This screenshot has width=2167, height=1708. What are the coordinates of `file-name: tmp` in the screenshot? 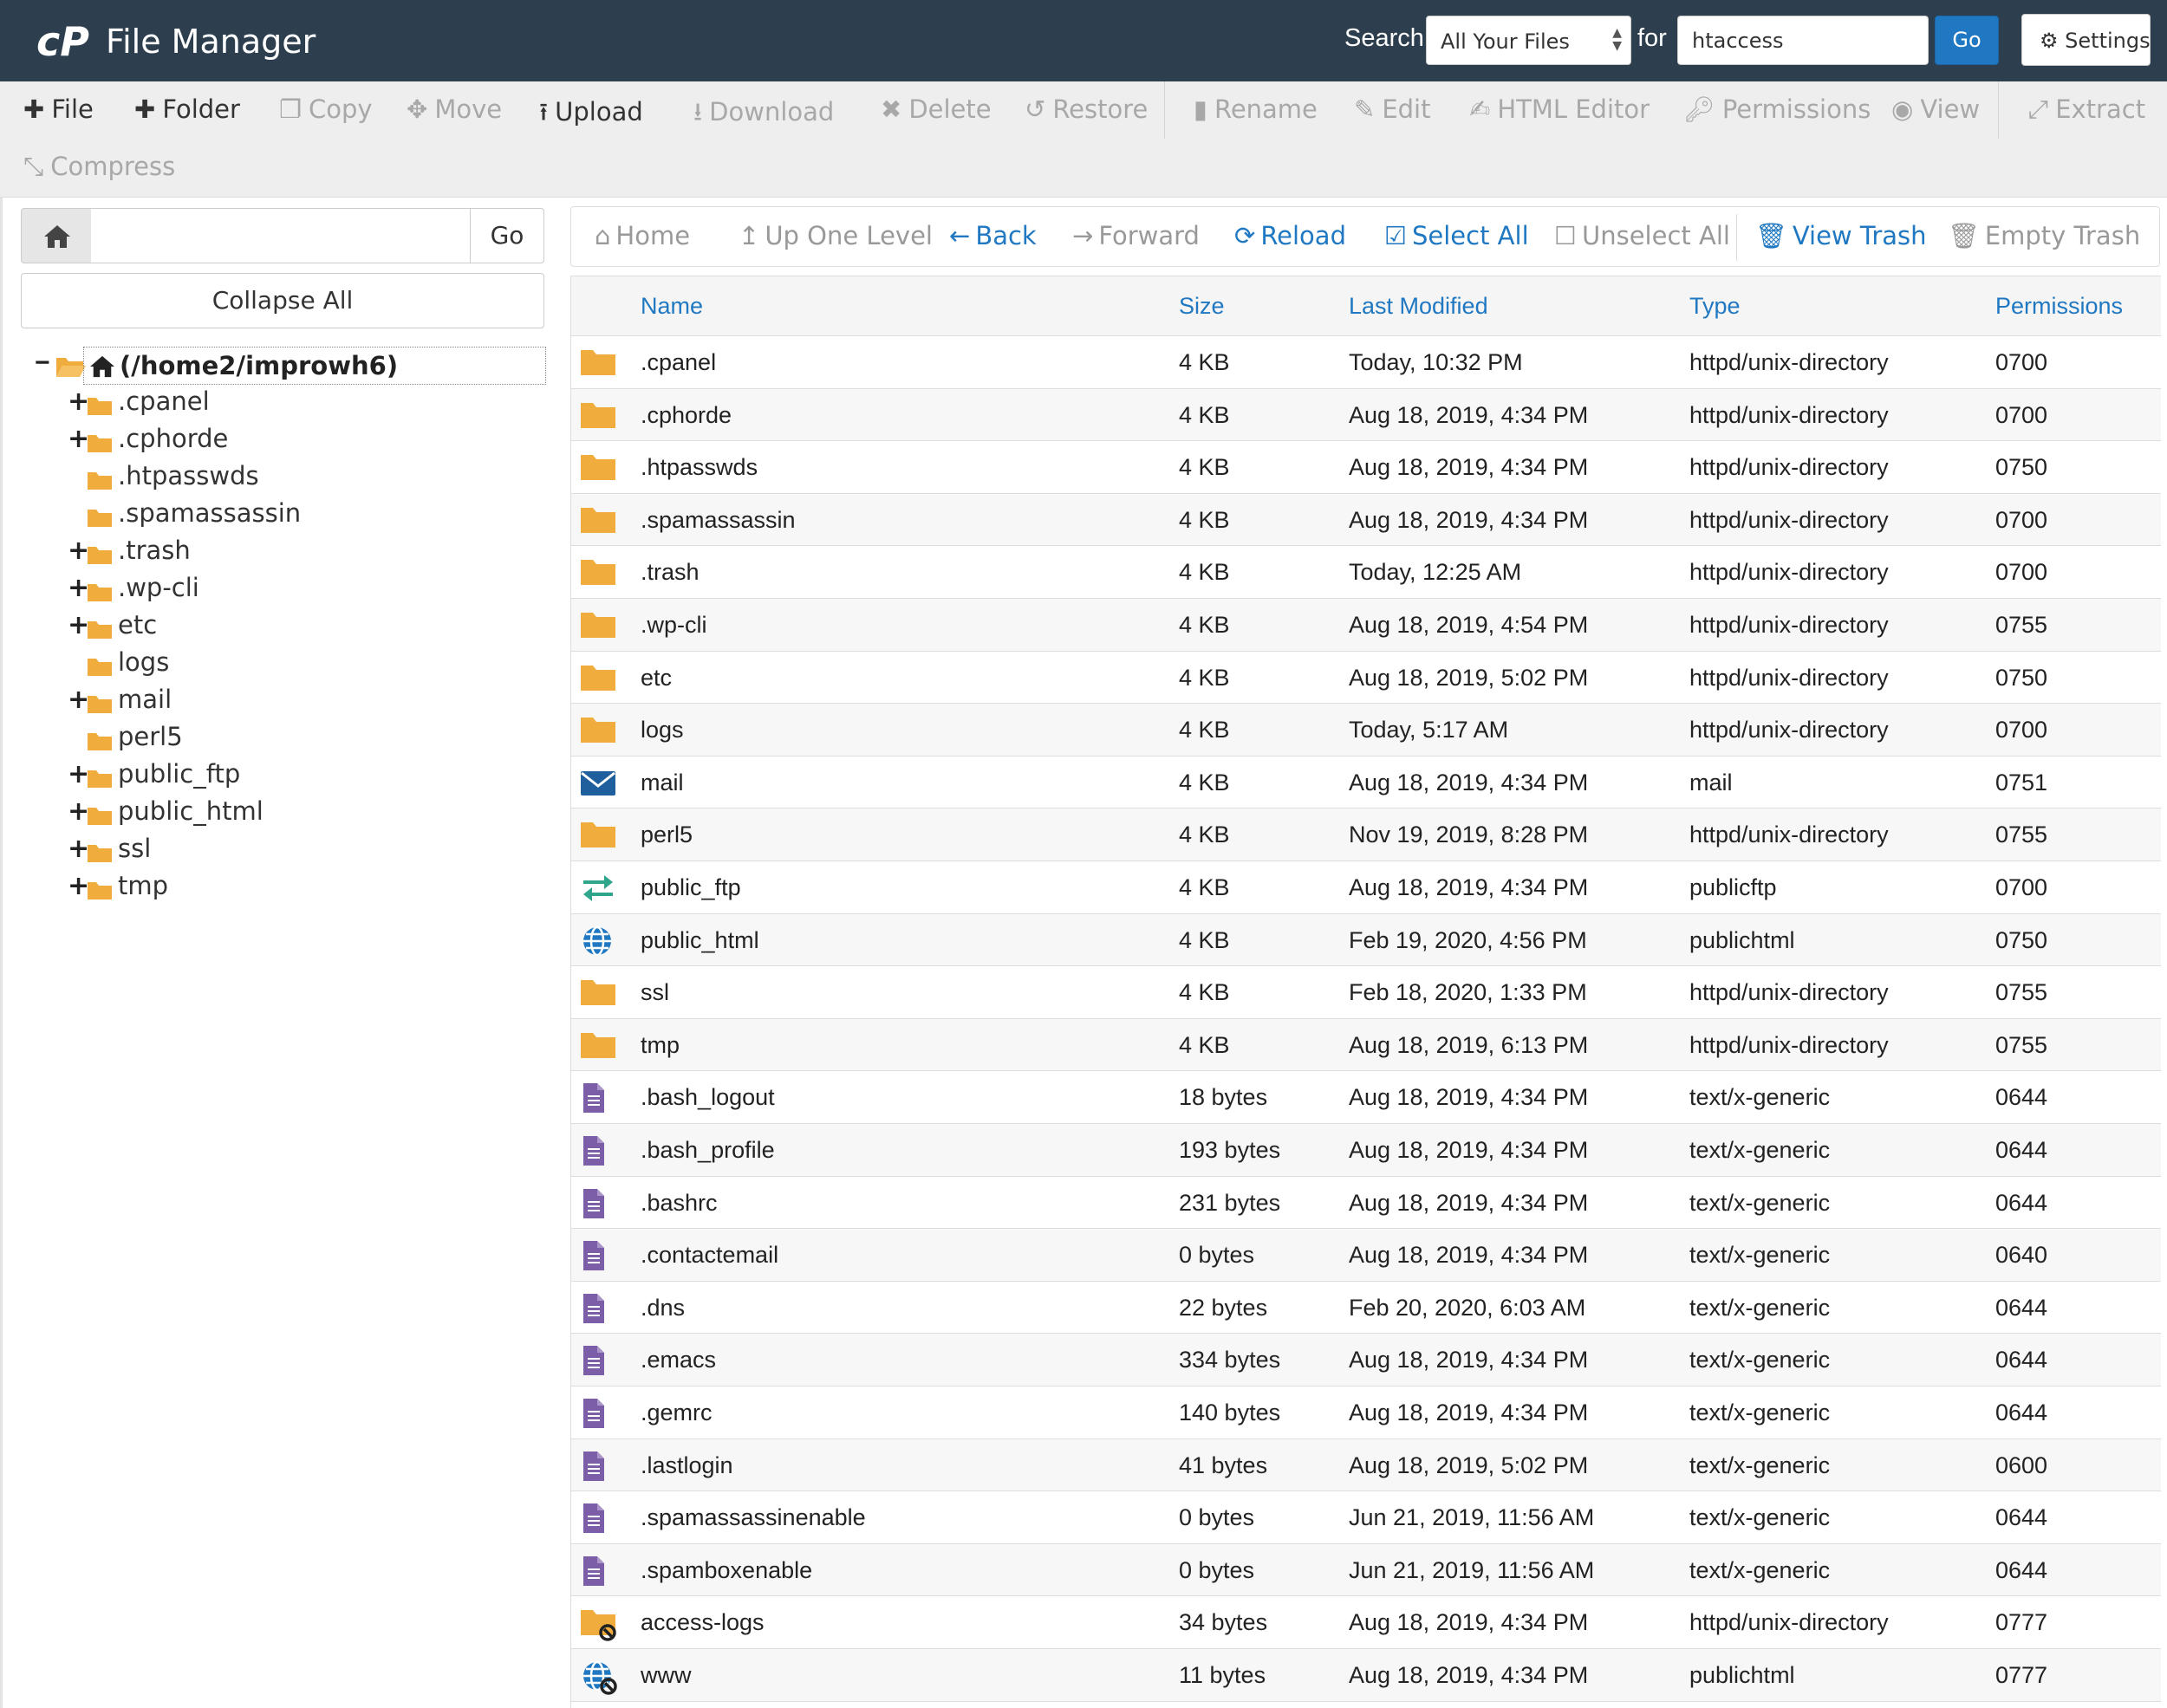 It's located at (660, 1044).